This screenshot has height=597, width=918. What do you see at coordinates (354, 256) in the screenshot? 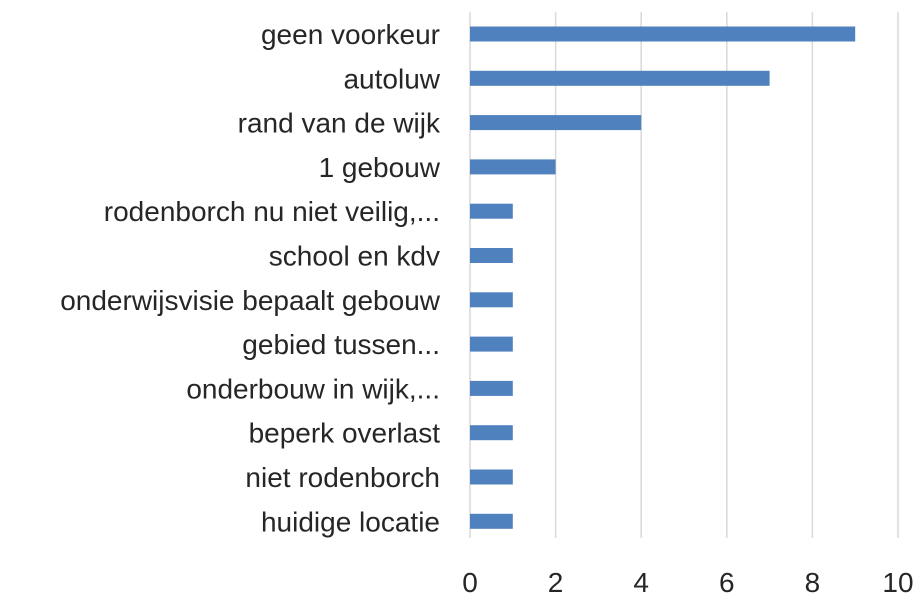
I see `category-label-5: school en kdv` at bounding box center [354, 256].